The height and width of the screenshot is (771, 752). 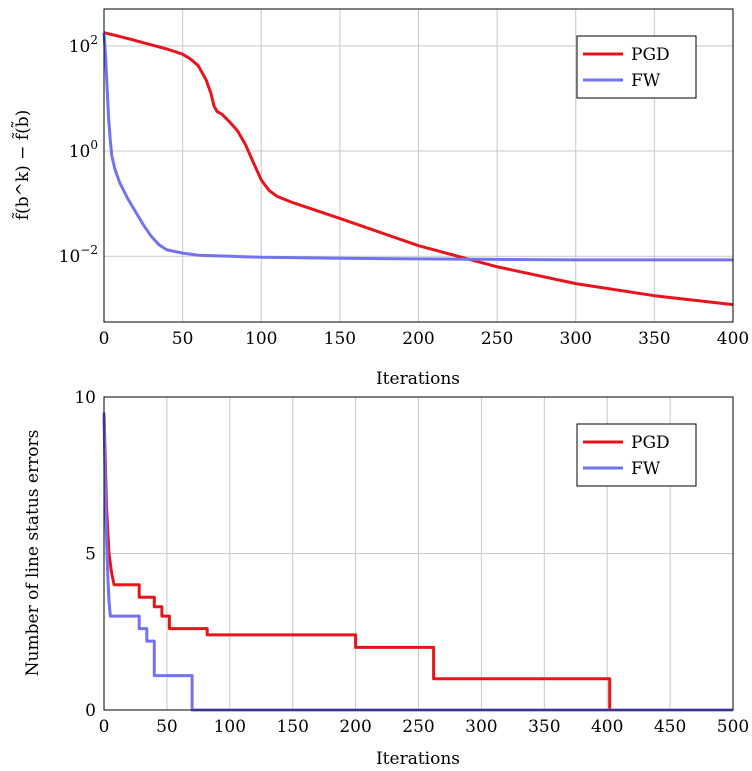 I want to click on y-axis-label: f̃(b^k) − f̃(b̃), so click(x=22, y=165).